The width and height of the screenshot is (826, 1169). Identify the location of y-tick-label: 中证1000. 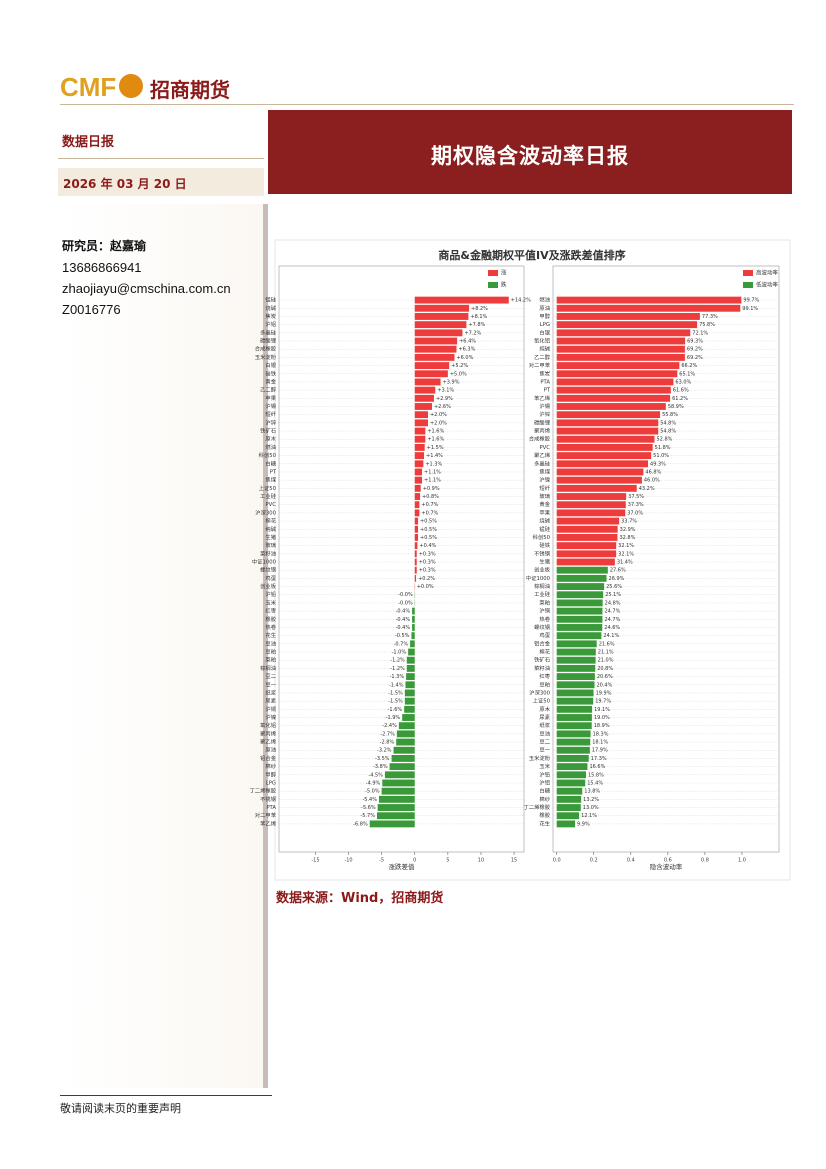
(538, 578).